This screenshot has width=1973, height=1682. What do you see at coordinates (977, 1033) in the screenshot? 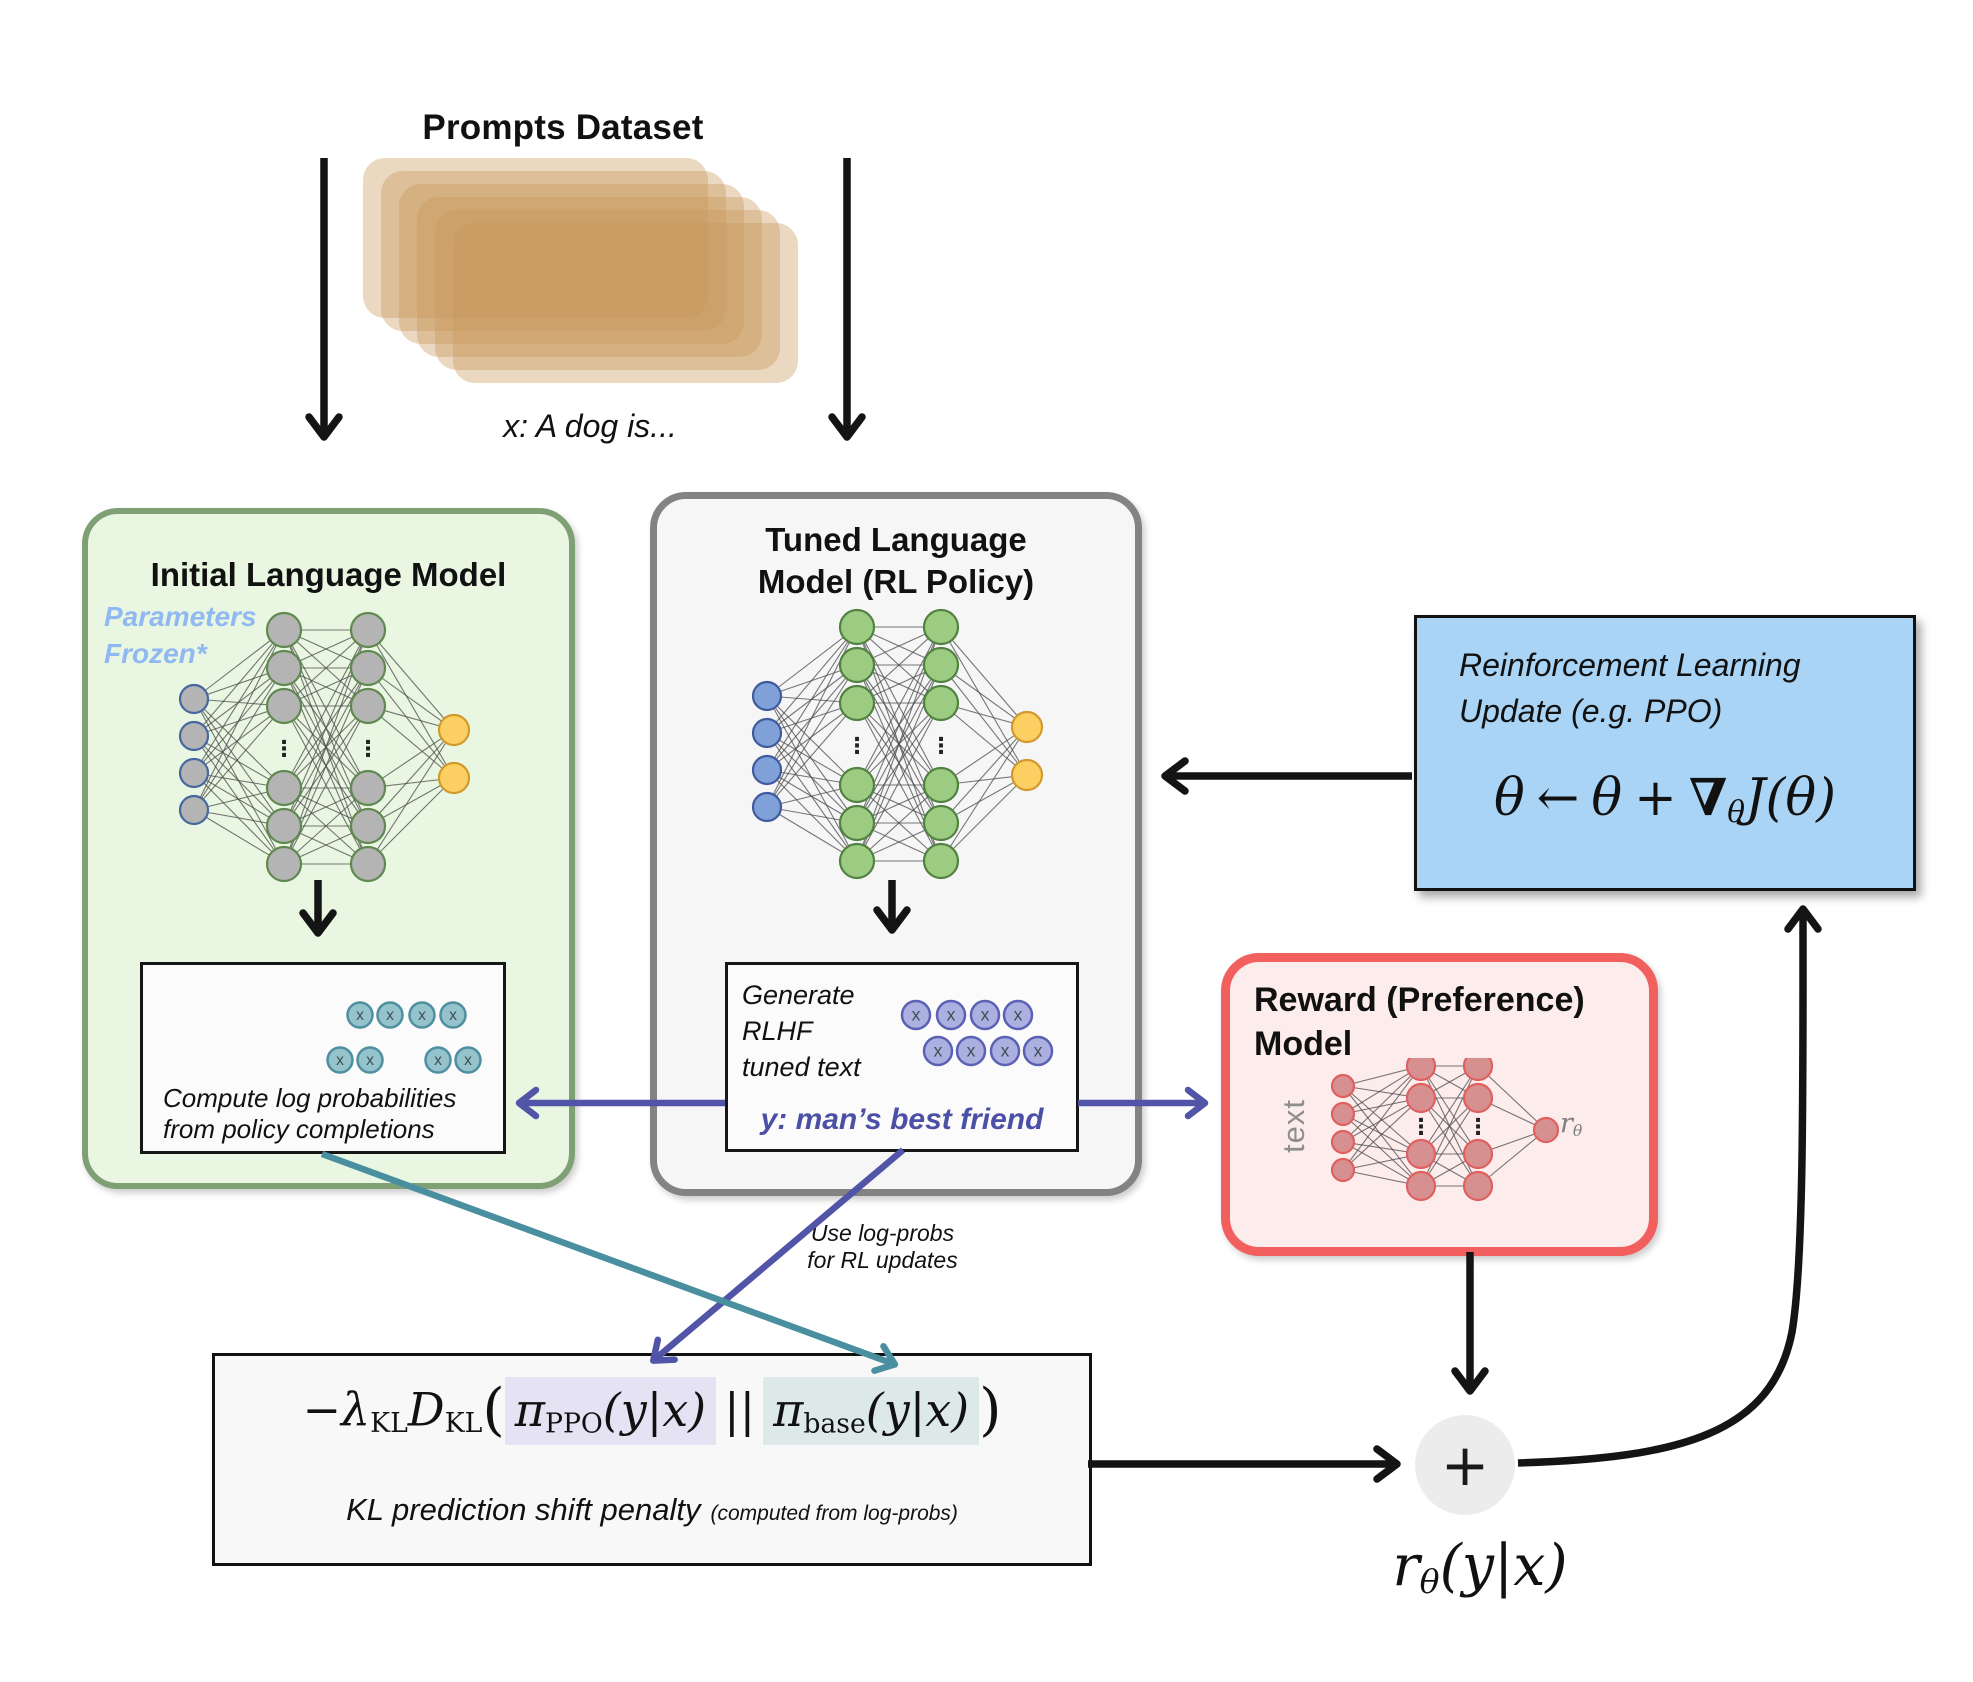
I see `generated-tokens-graphic: x x x xx x x x` at bounding box center [977, 1033].